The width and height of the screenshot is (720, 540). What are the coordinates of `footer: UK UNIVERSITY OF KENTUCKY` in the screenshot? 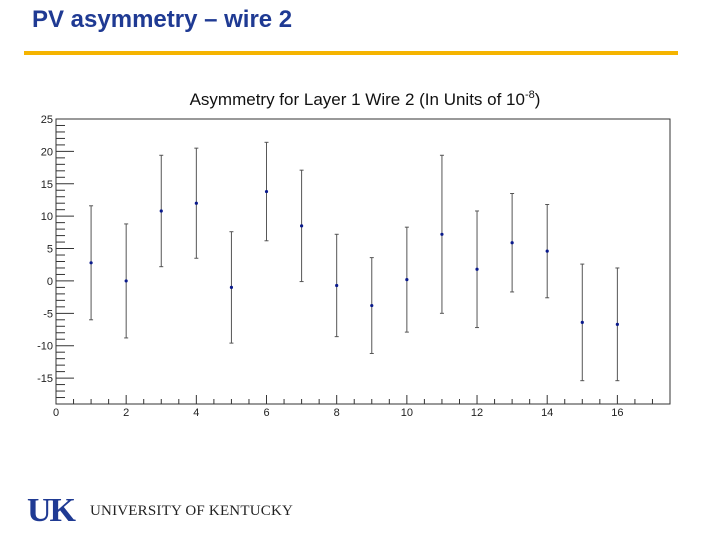 It's located at (174, 511).